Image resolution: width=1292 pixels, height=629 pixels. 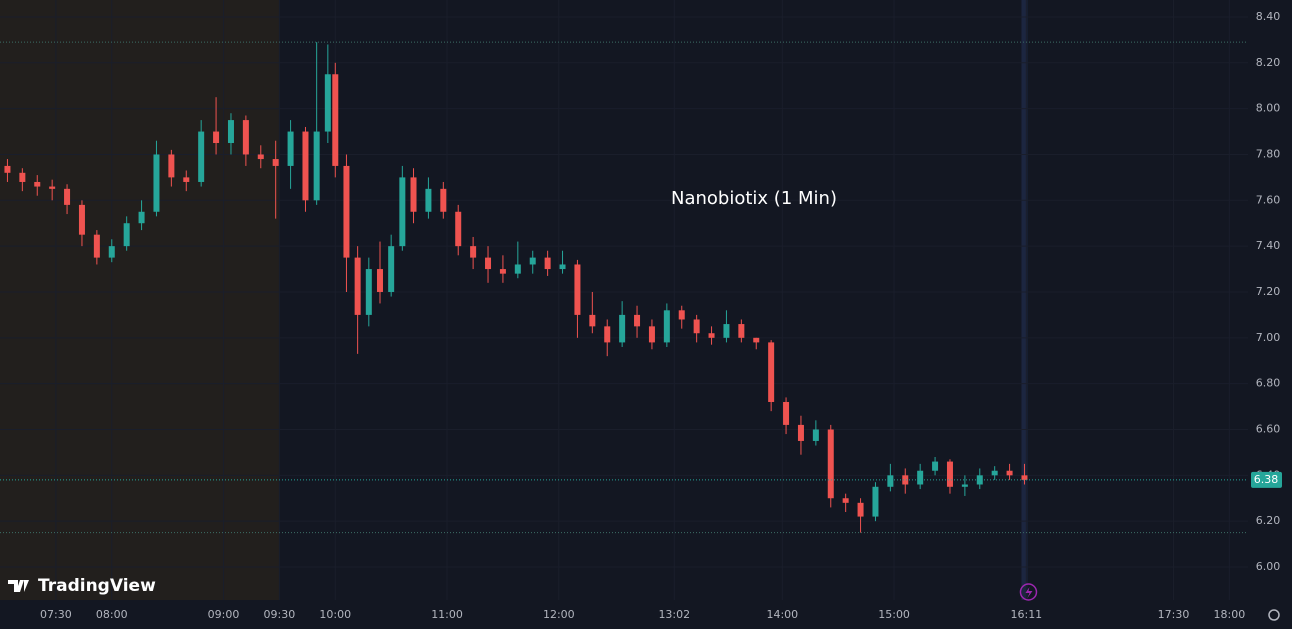 What do you see at coordinates (18, 586) in the screenshot?
I see `logo-icon` at bounding box center [18, 586].